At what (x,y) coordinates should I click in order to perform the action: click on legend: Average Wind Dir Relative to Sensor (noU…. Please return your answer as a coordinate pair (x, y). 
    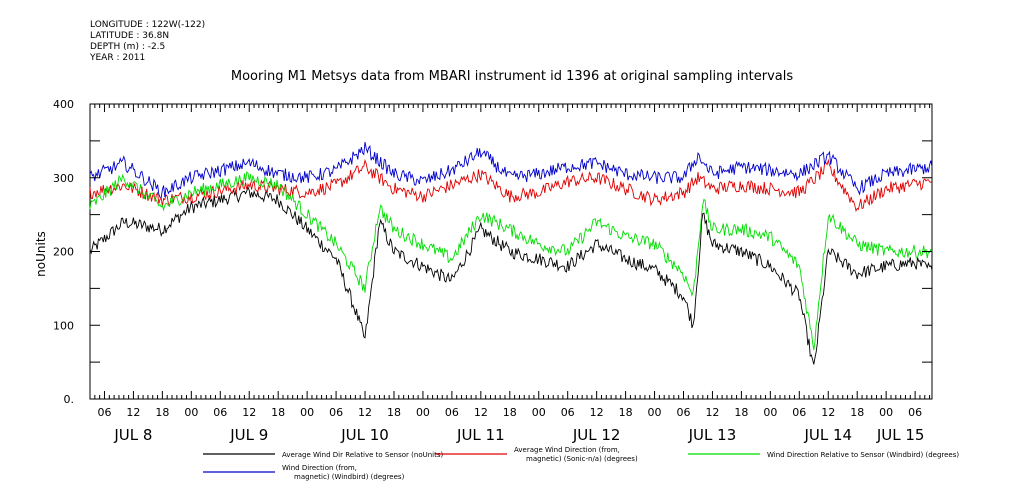
    Looking at the image, I should click on (581, 463).